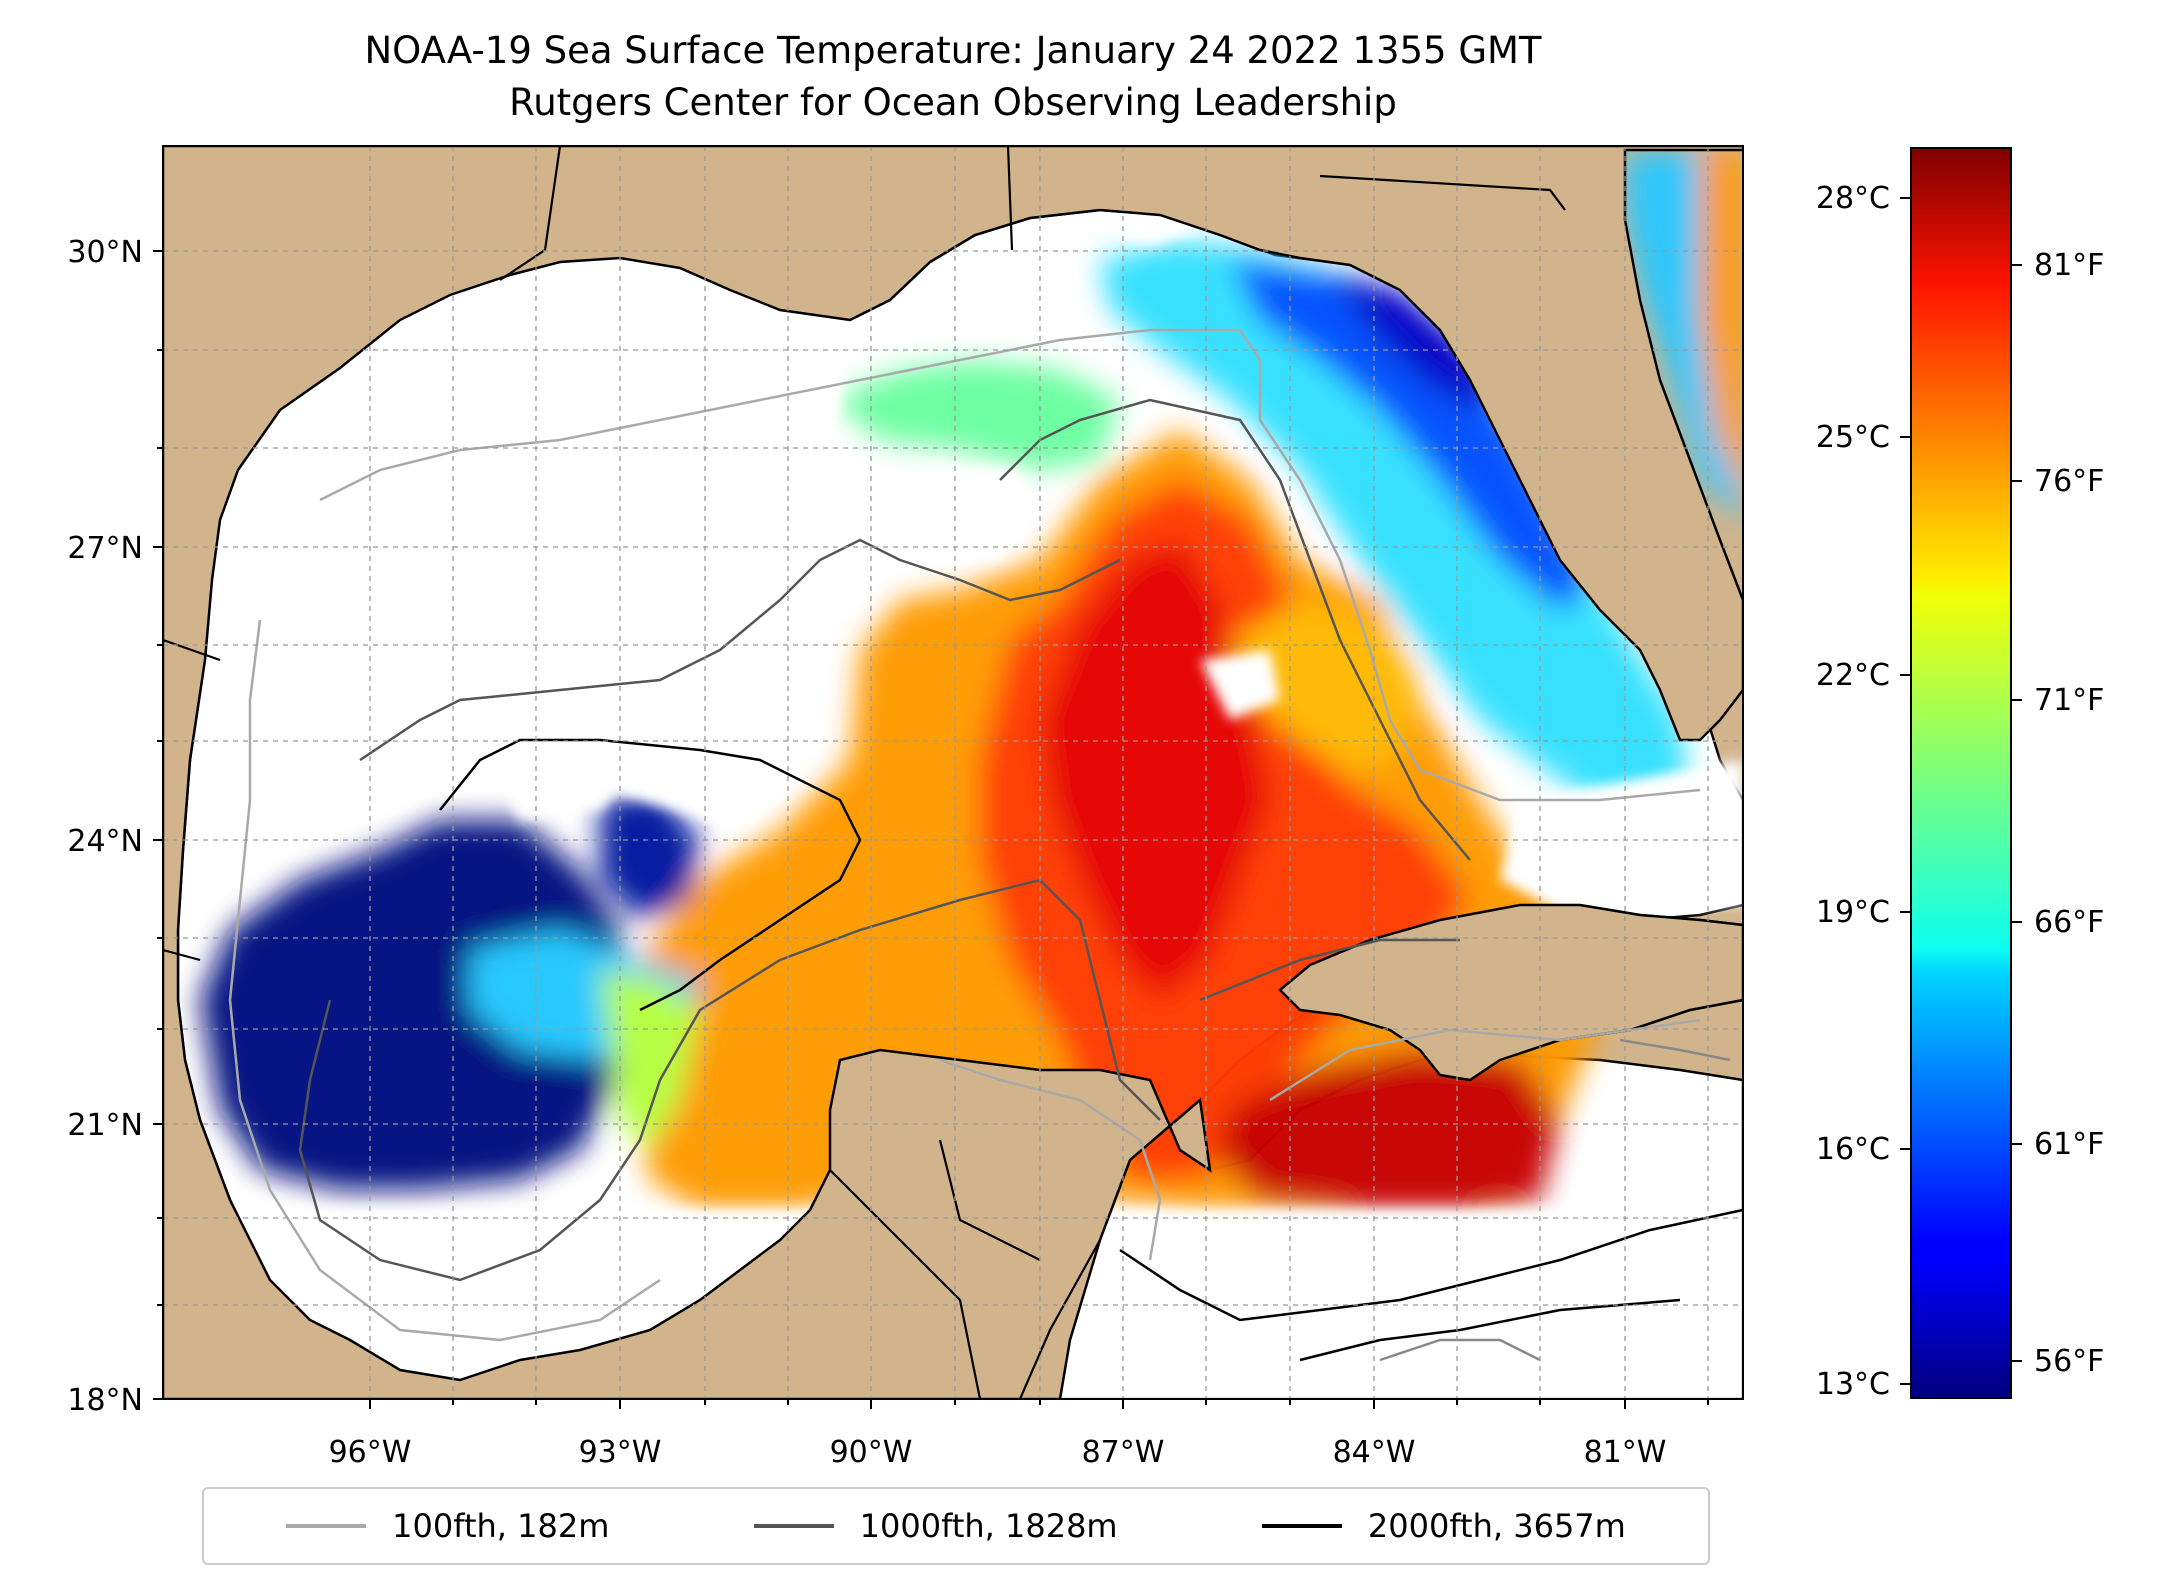 This screenshot has height=1582, width=2160. I want to click on lon-tick-label: 93°W, so click(620, 1452).